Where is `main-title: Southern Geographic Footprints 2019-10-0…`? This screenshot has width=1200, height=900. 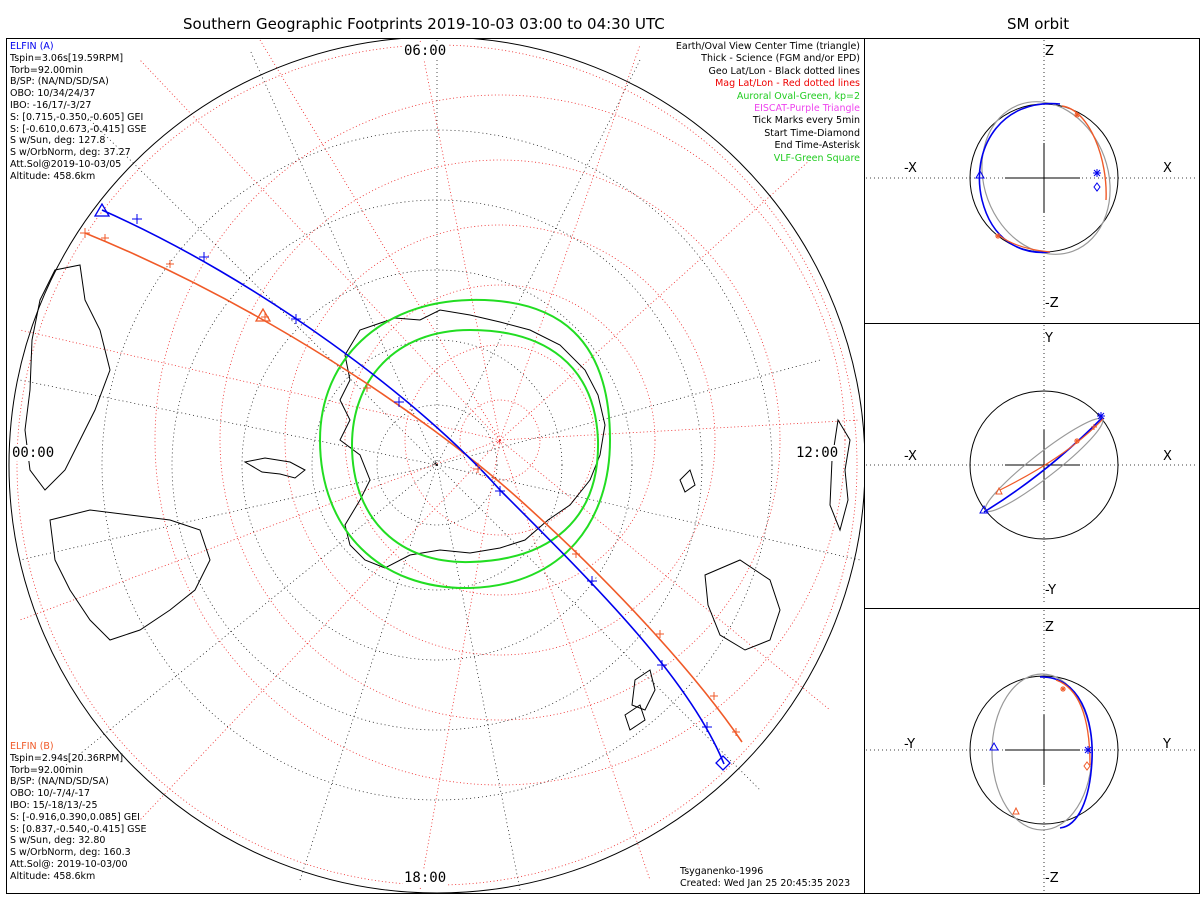
main-title: Southern Geographic Footprints 2019-10-0… is located at coordinates (424, 24).